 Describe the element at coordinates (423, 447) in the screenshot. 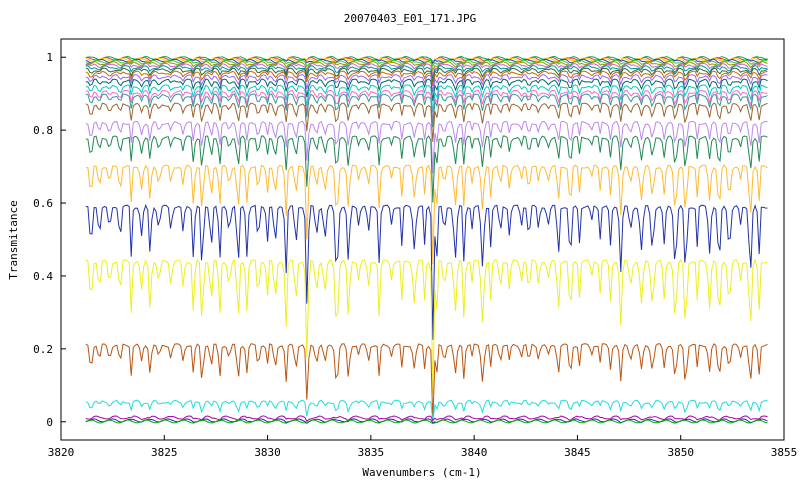

I see `x-axis-ticks: 3820 3825 3830 3835 3840 3845 3850 3855` at that location.